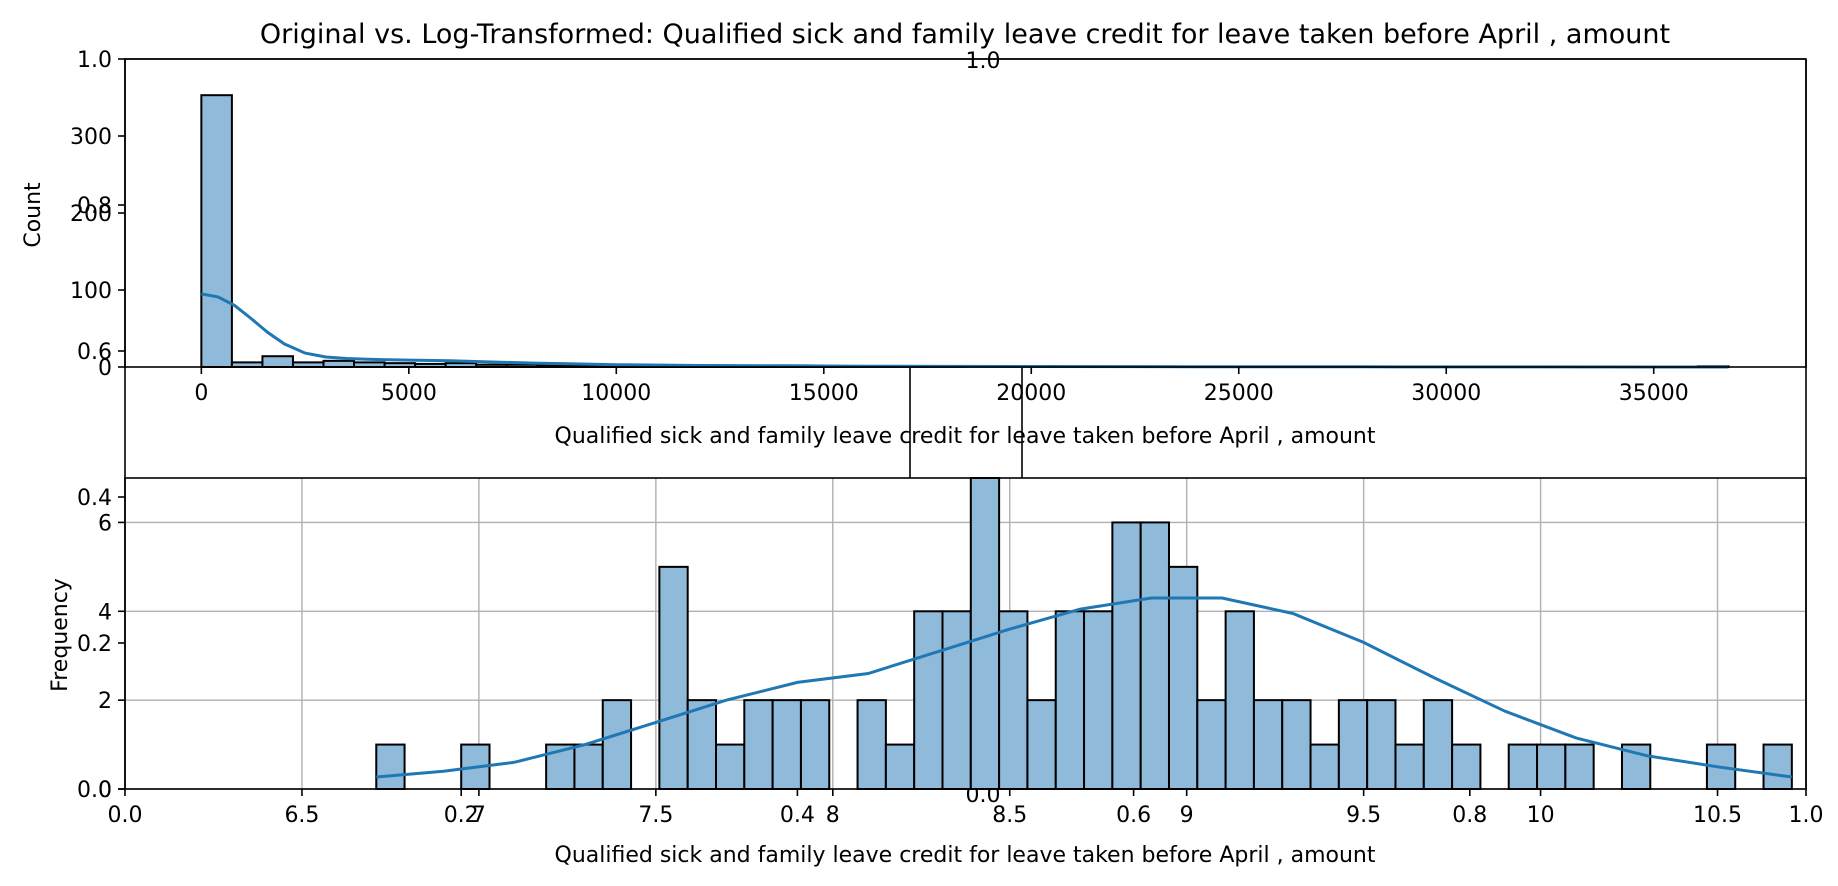 This screenshot has height=886, width=1838. I want to click on x-tick-label: 9, so click(1187, 815).